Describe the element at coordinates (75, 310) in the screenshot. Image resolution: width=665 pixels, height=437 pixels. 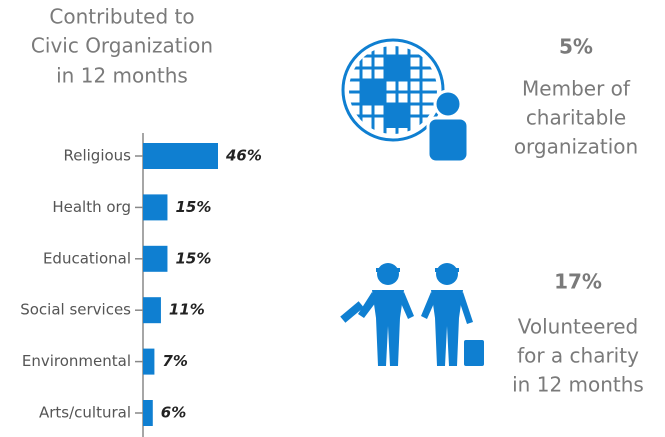
I see `category-label: Social services` at that location.